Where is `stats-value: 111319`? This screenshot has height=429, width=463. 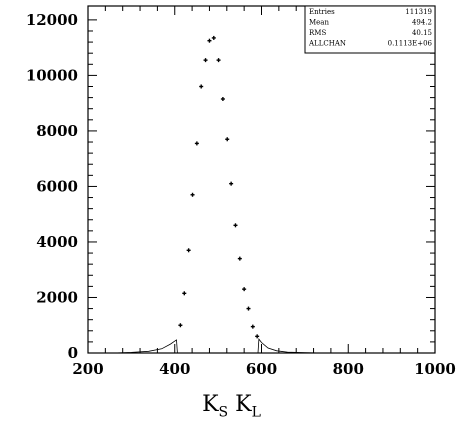
stats-value: 111319 is located at coordinates (418, 12).